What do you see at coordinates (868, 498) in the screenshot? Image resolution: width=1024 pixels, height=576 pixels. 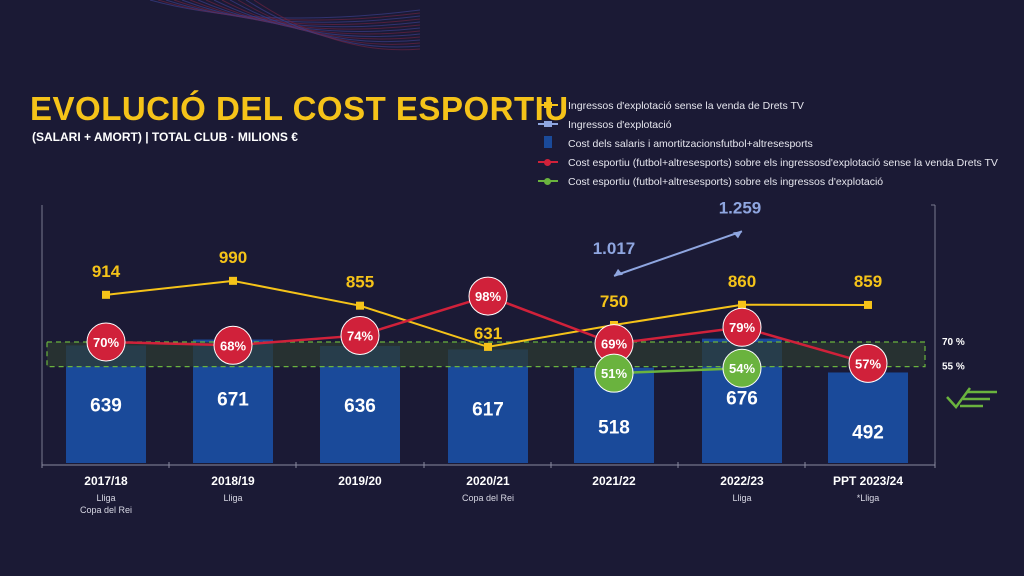 I see `category-note: *Lliga` at bounding box center [868, 498].